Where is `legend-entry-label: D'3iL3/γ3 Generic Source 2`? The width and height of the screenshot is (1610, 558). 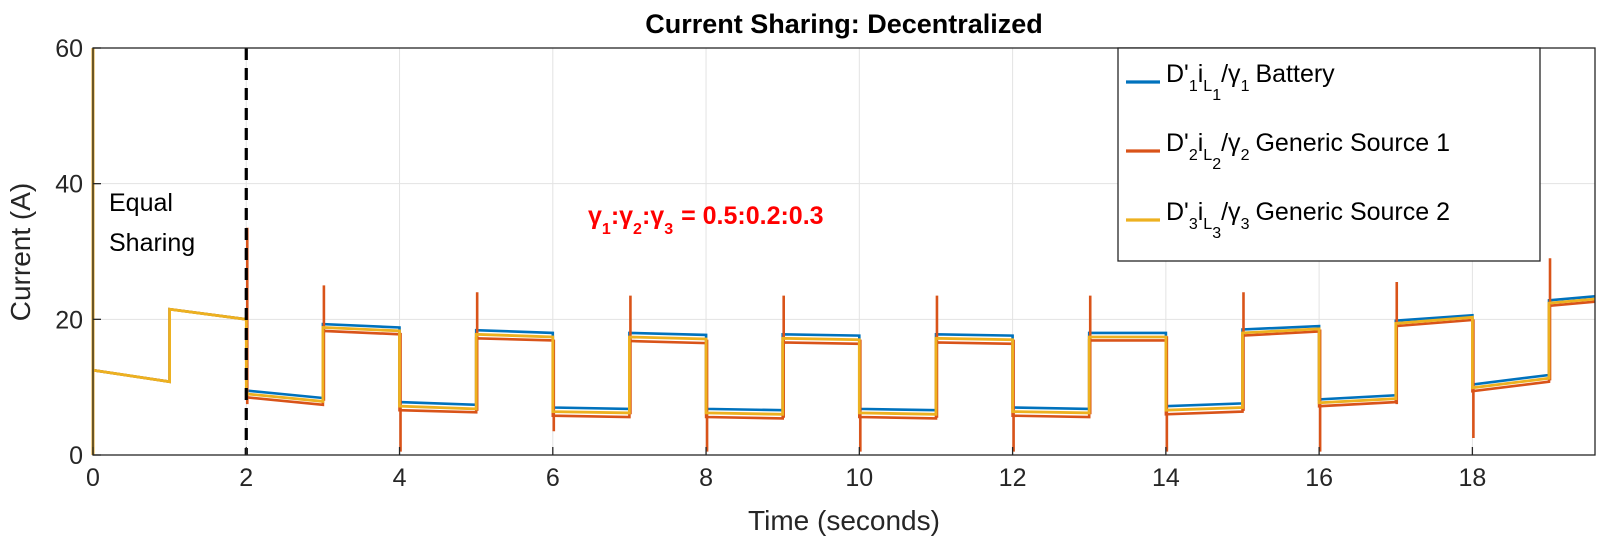
legend-entry-label: D'3iL3/γ3 Generic Source 2 is located at coordinates (1308, 220).